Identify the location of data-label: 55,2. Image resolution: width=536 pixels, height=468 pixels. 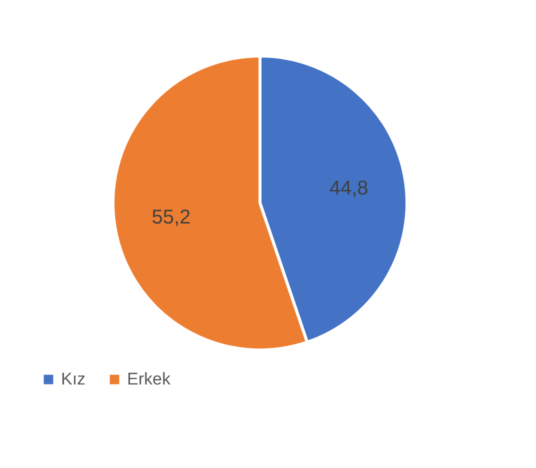
(171, 217).